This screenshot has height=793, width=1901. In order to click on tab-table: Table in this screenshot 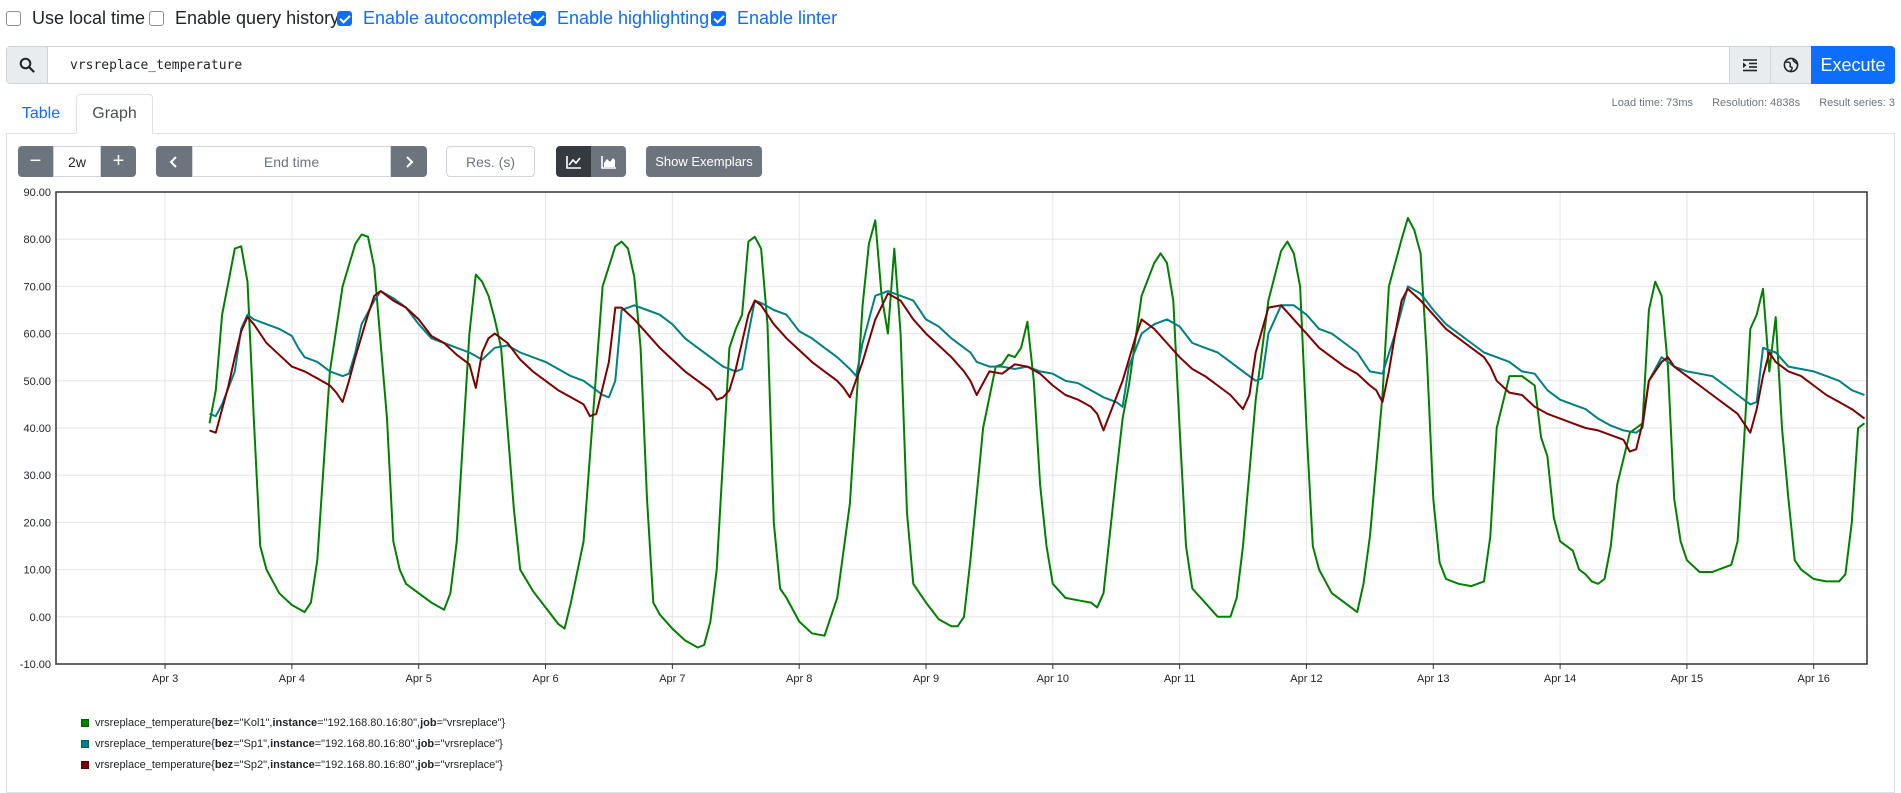, I will do `click(41, 113)`.